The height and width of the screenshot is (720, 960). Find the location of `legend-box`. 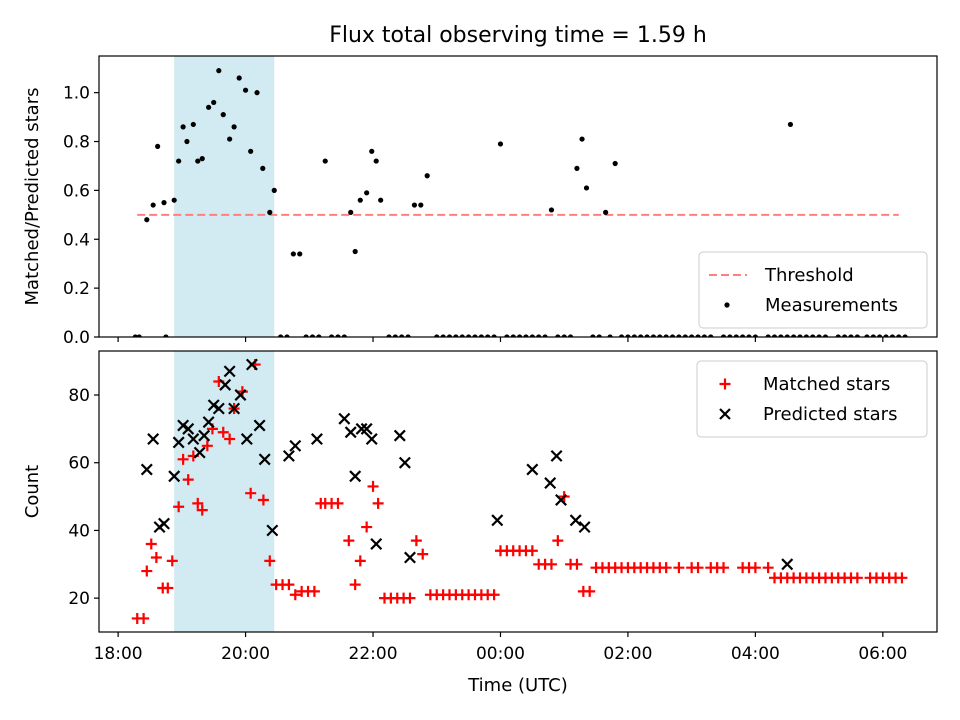

legend-box is located at coordinates (812, 399).